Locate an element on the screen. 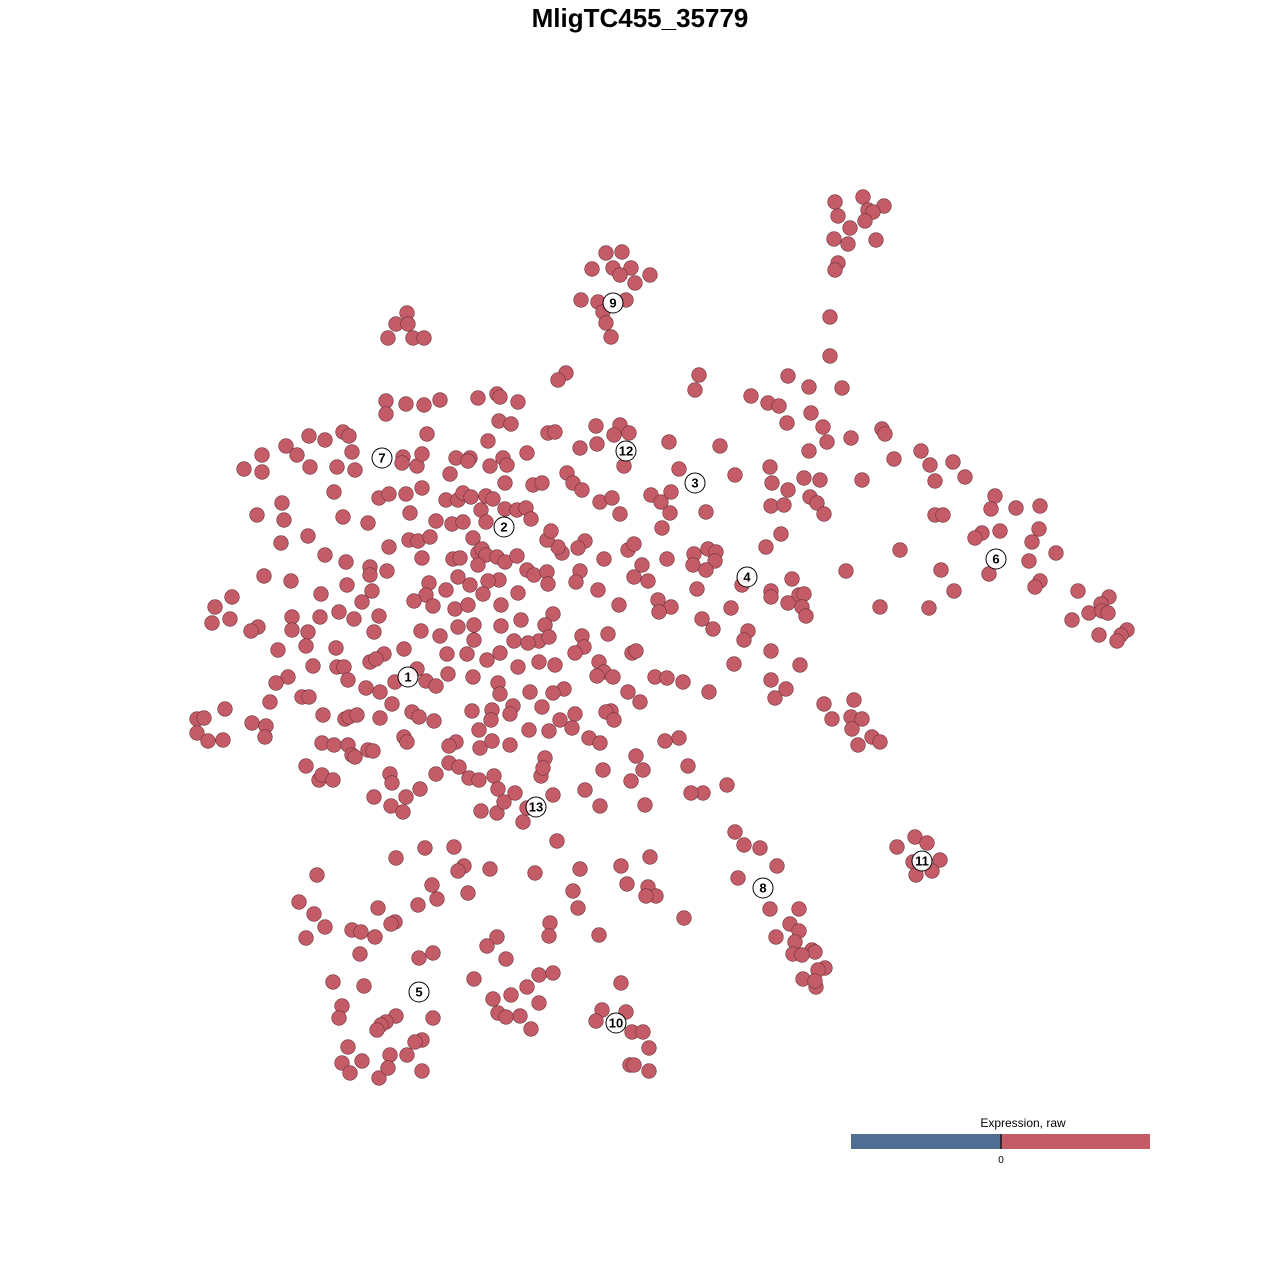 This screenshot has height=1280, width=1280. cluster-label-1: 1 is located at coordinates (408, 677).